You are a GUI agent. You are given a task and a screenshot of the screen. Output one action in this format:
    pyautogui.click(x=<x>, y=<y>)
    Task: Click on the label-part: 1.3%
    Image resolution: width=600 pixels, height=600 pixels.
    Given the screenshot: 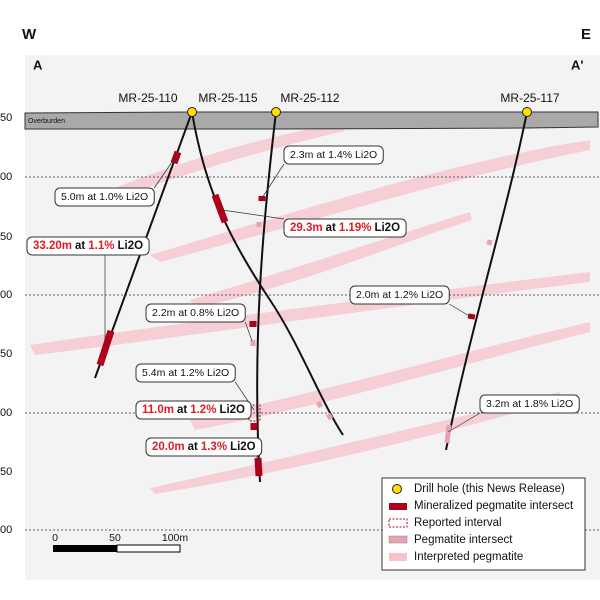 What is the action you would take?
    pyautogui.click(x=214, y=447)
    